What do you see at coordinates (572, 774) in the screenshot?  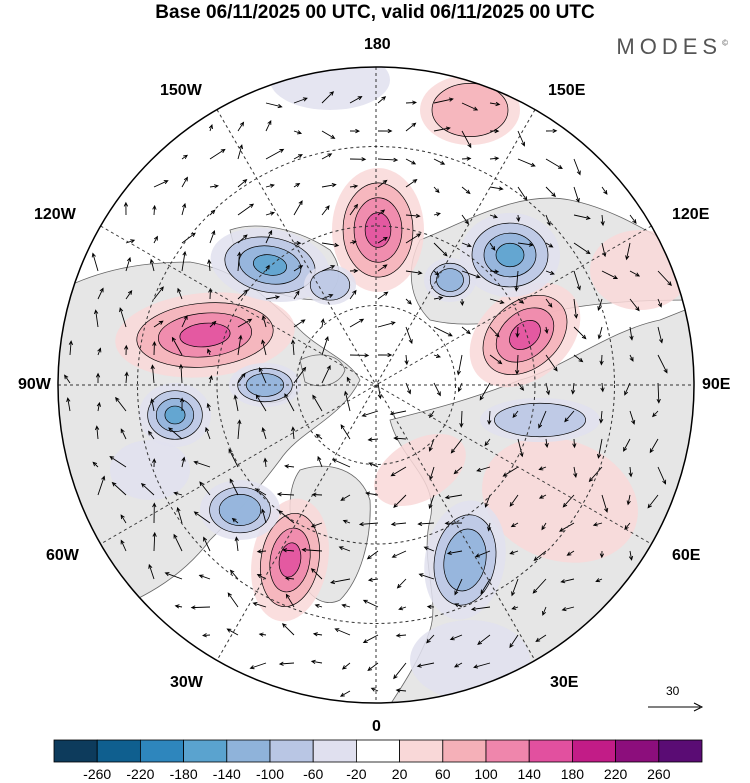 I see `colorbar-label: 180` at bounding box center [572, 774].